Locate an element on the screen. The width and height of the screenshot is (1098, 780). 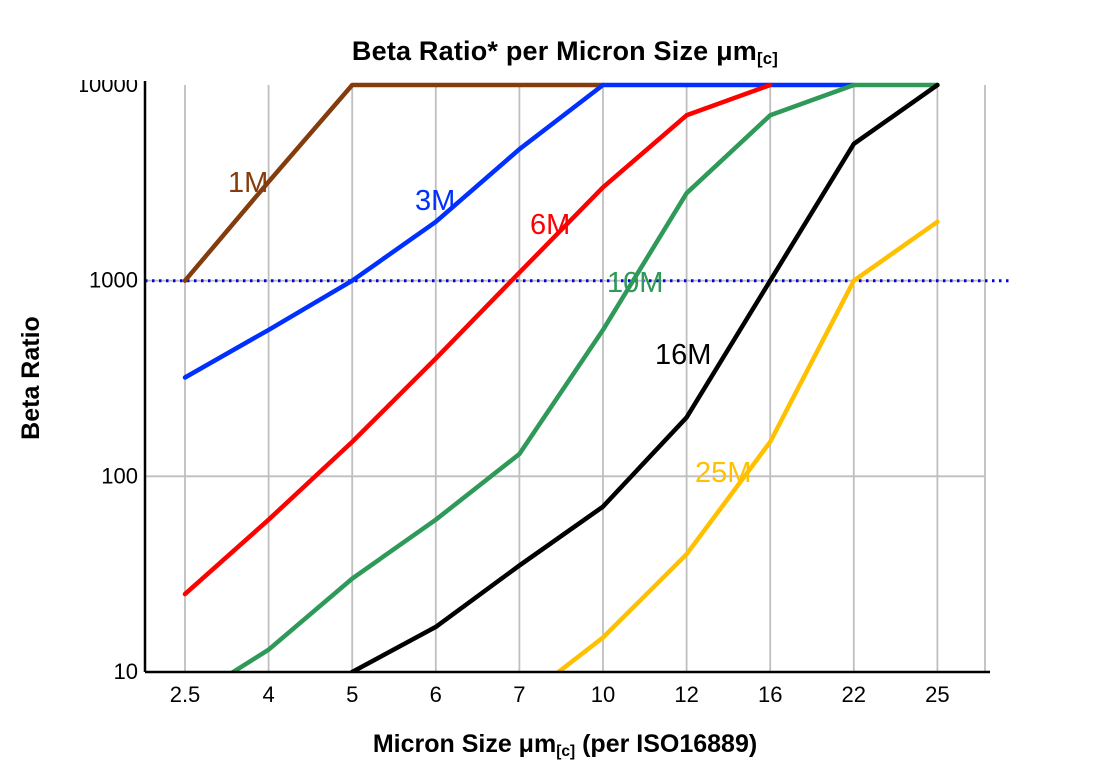
x-tick-label-22: 22 is located at coordinates (854, 694).